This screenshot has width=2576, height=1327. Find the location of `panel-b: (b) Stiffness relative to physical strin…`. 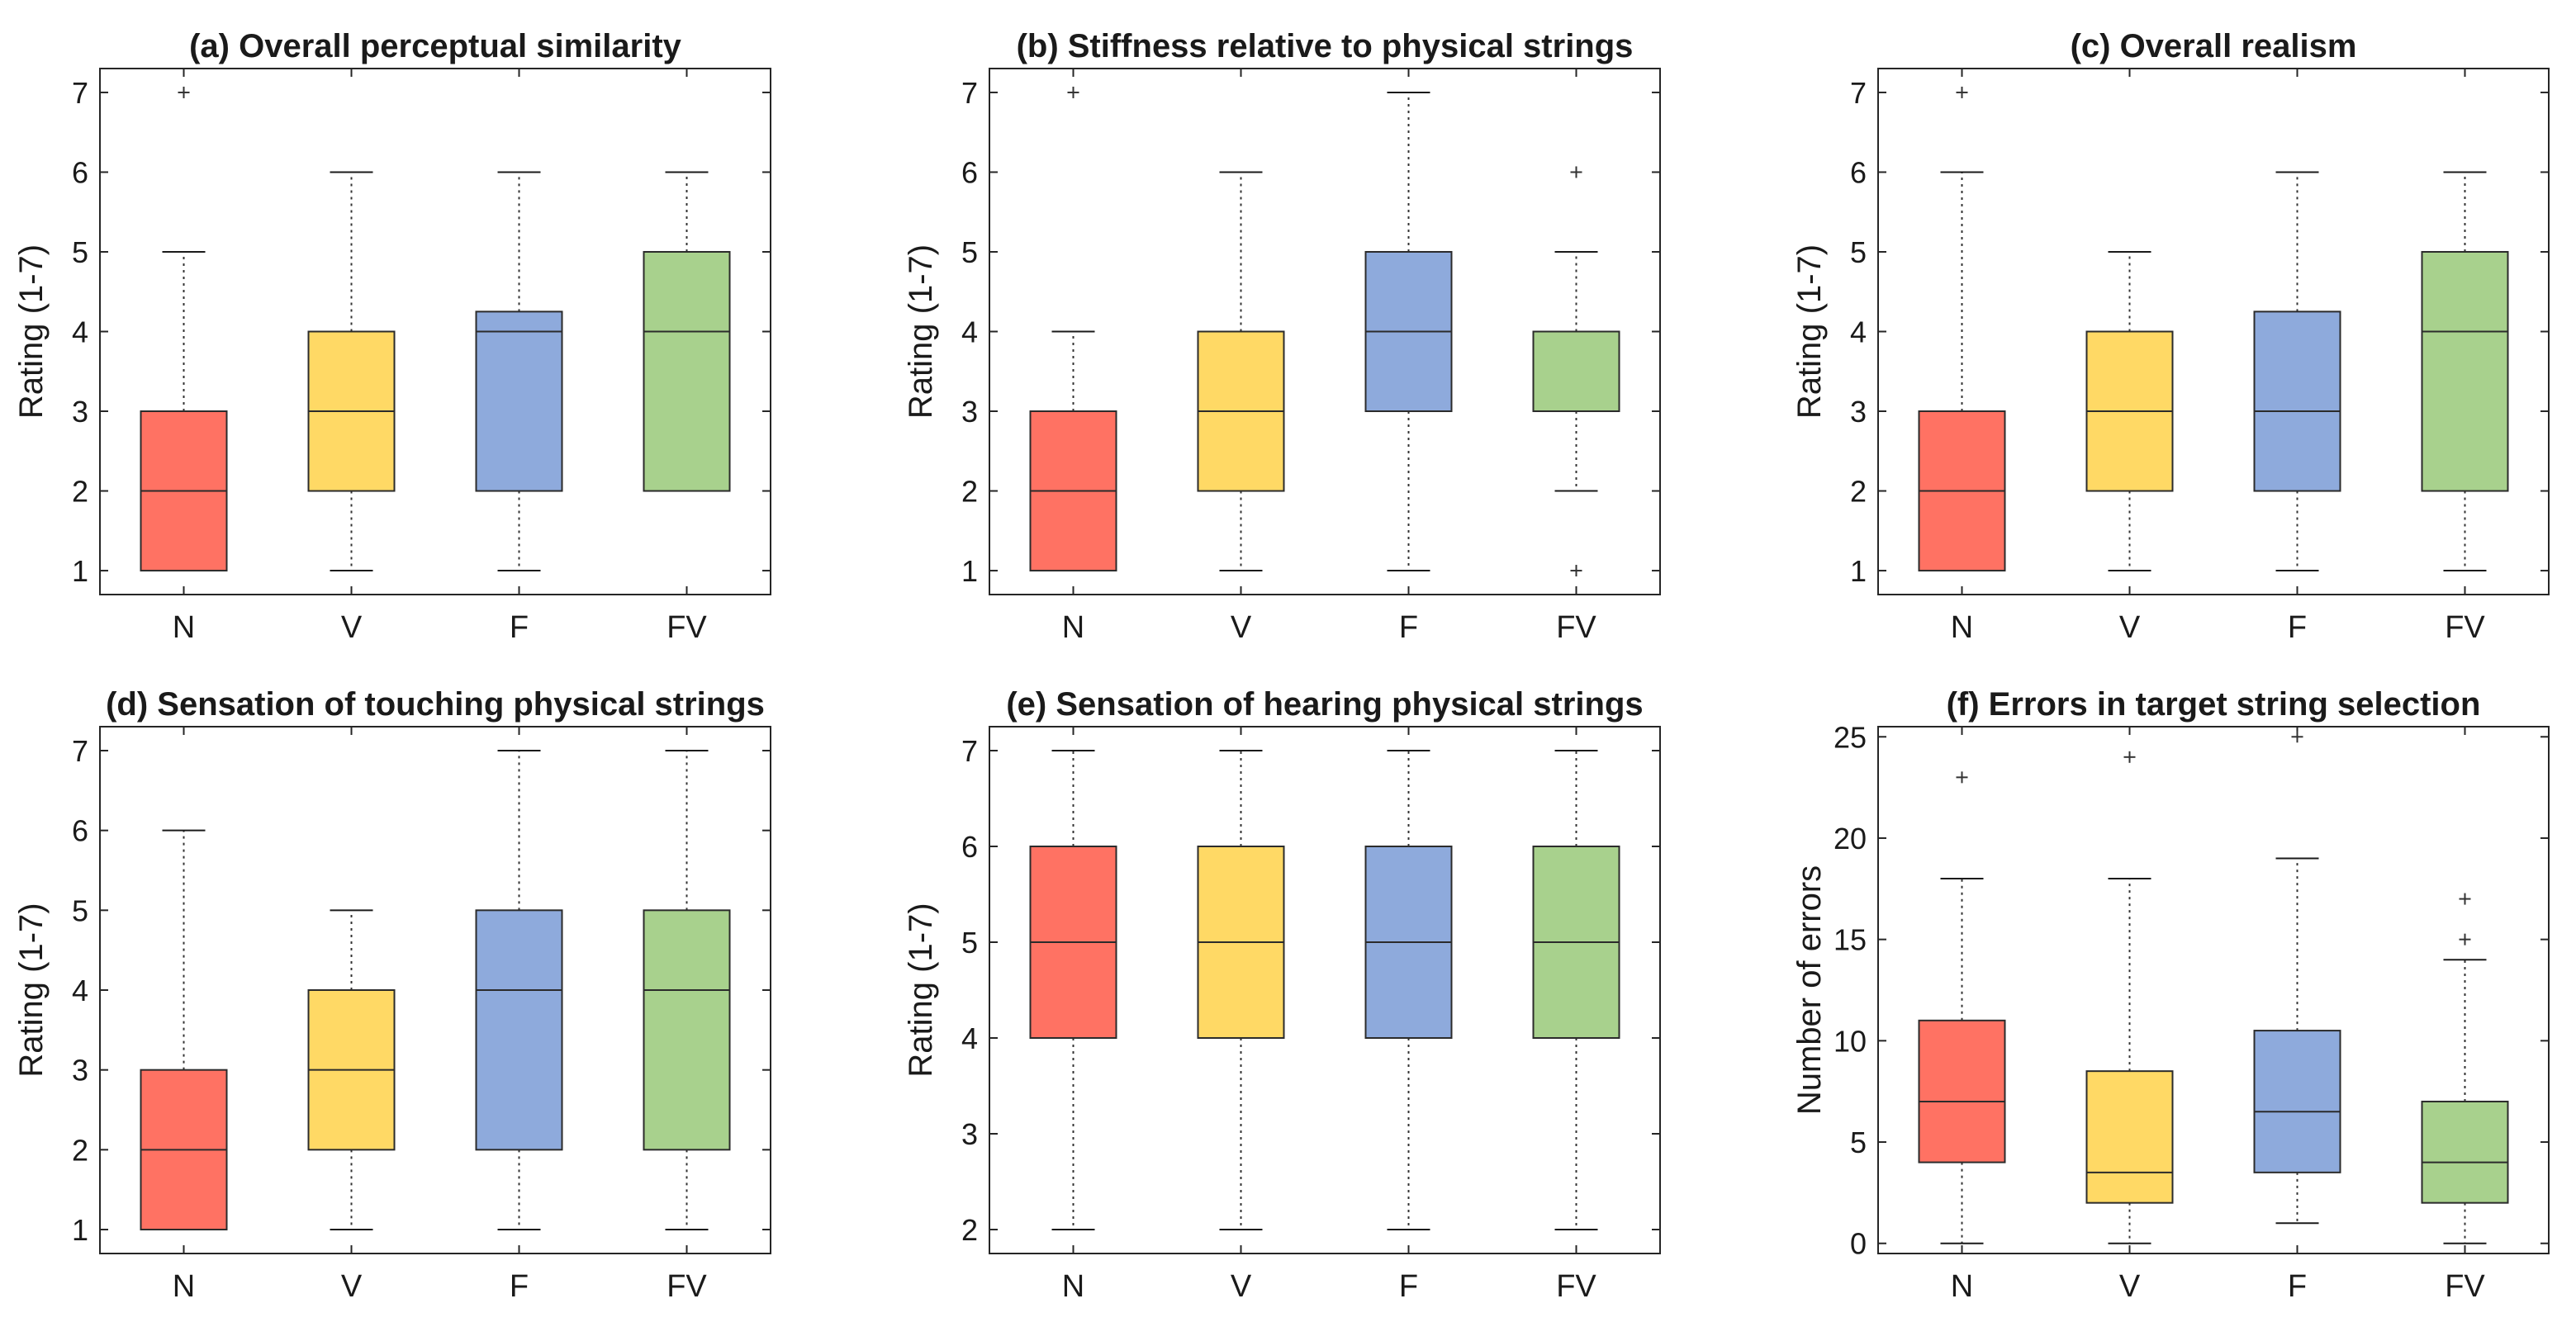

panel-b: (b) Stiffness relative to physical strin… is located at coordinates (1282, 336).